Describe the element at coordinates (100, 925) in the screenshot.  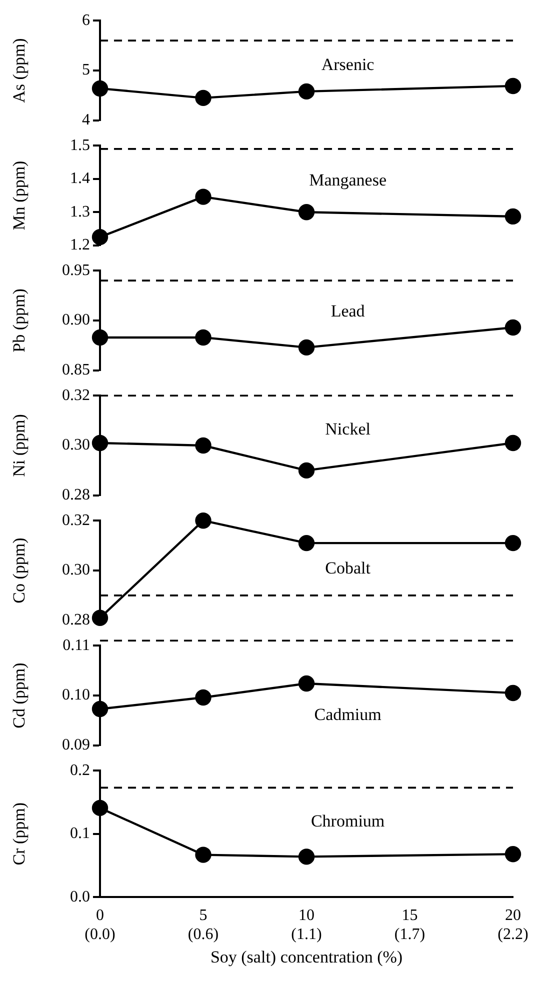
I see `x-tick-label: 0 (0.0)` at that location.